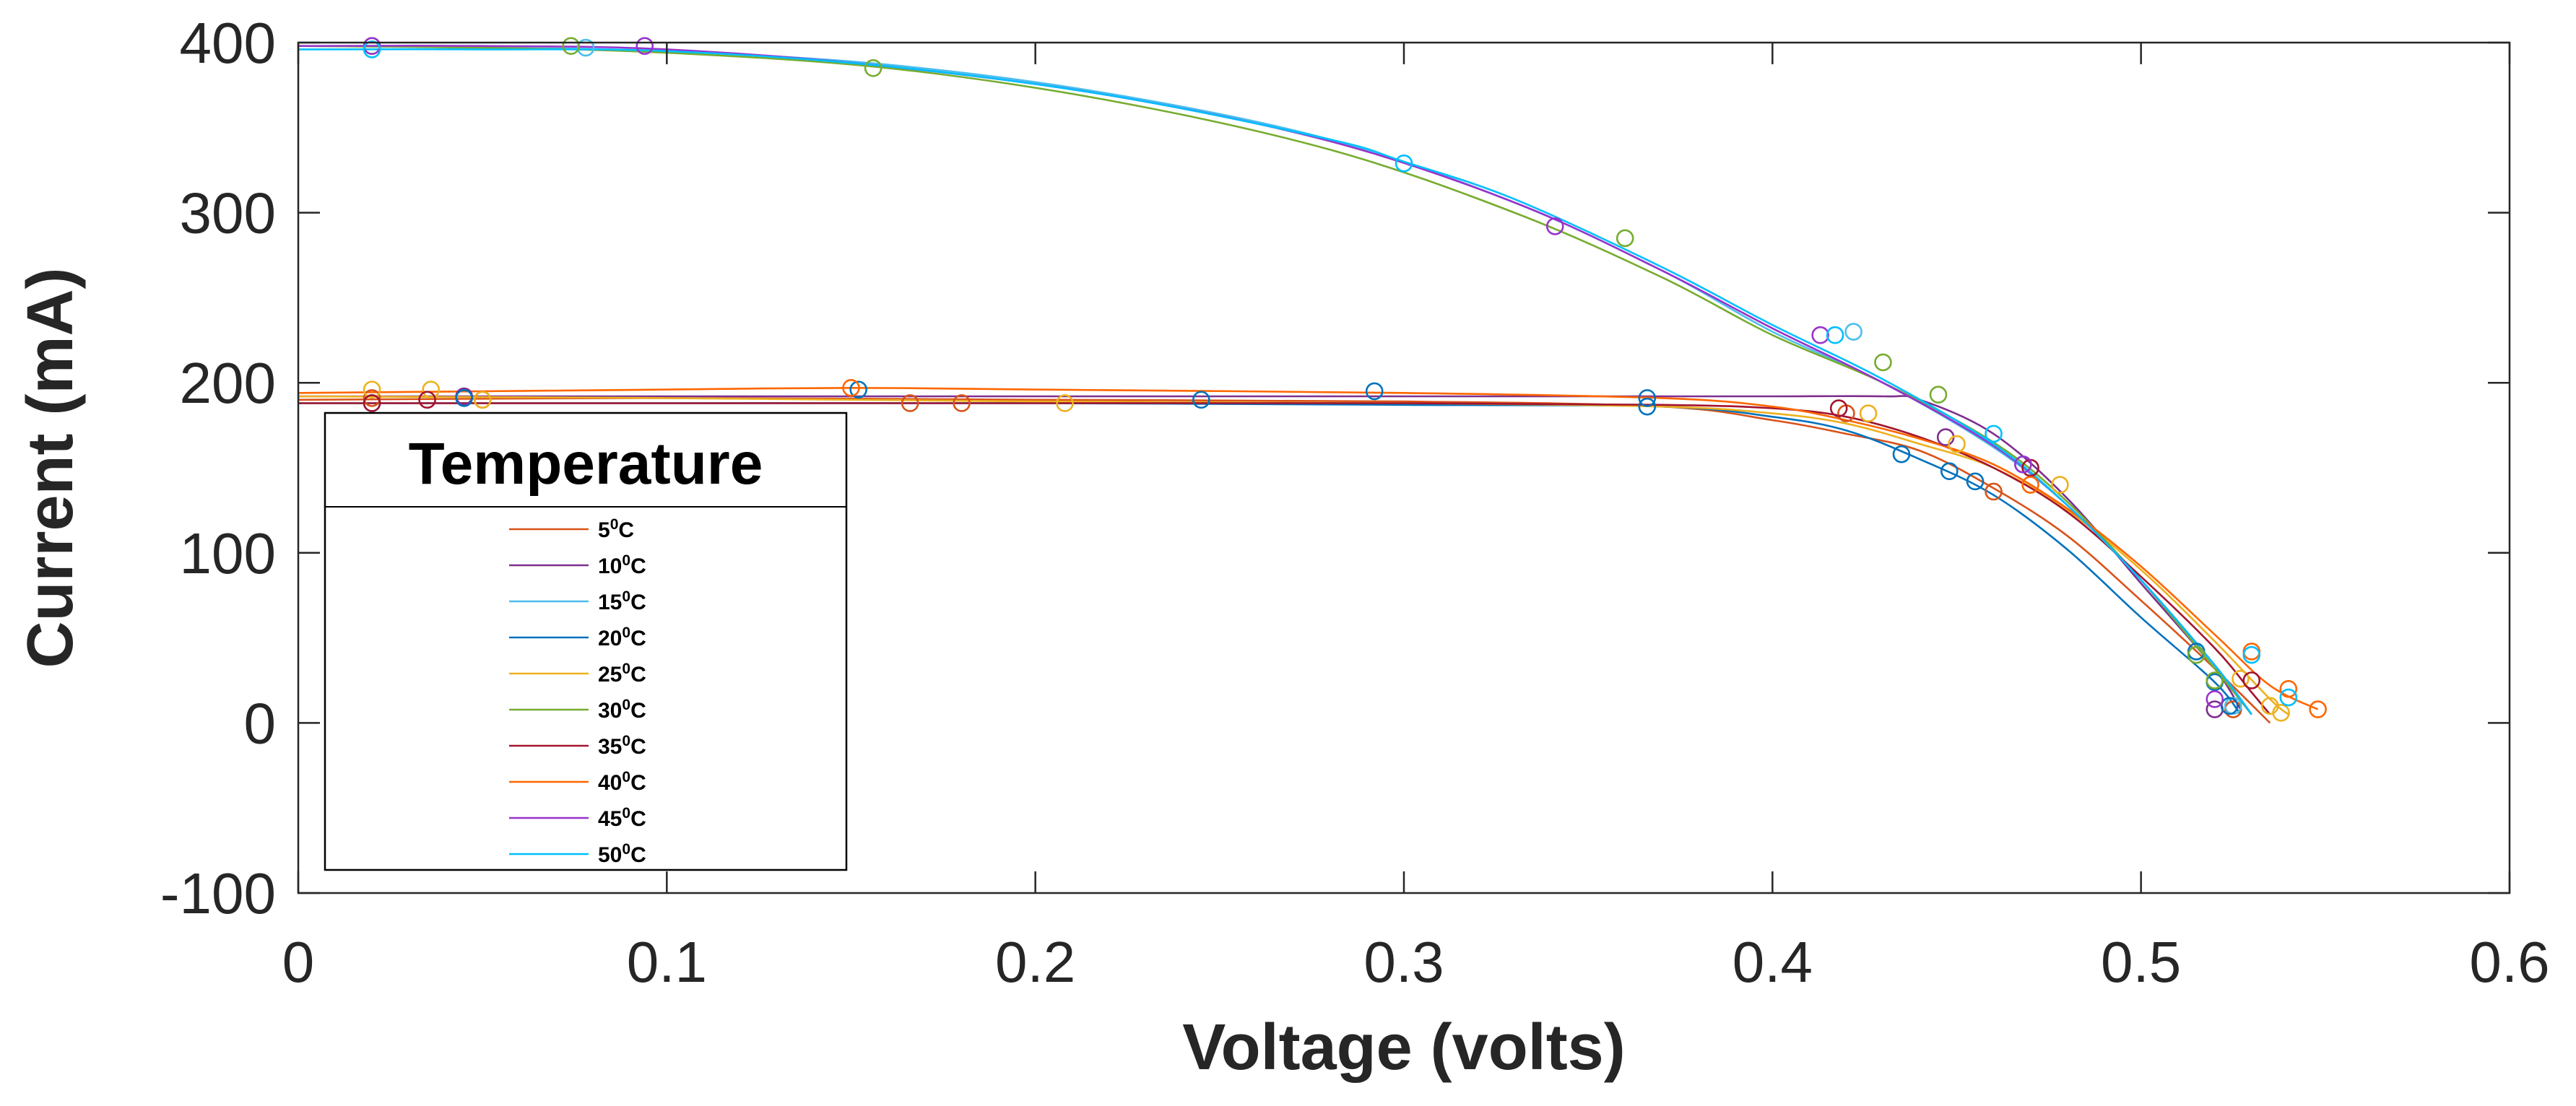 The image size is (2576, 1106). Describe the element at coordinates (622, 674) in the screenshot. I see `legend-label-25C: 250C` at that location.